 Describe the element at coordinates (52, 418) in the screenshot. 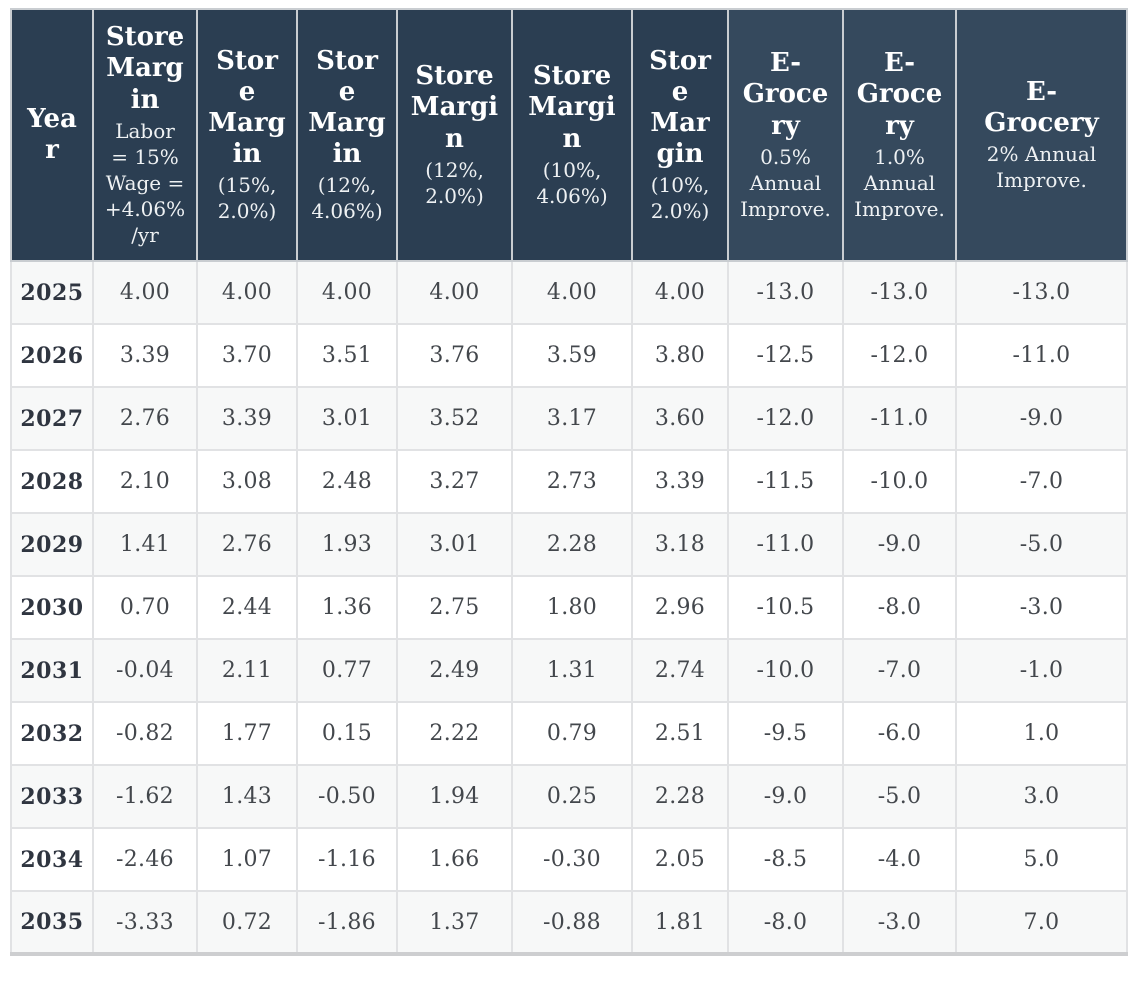

I see `year-cell: 2027` at that location.